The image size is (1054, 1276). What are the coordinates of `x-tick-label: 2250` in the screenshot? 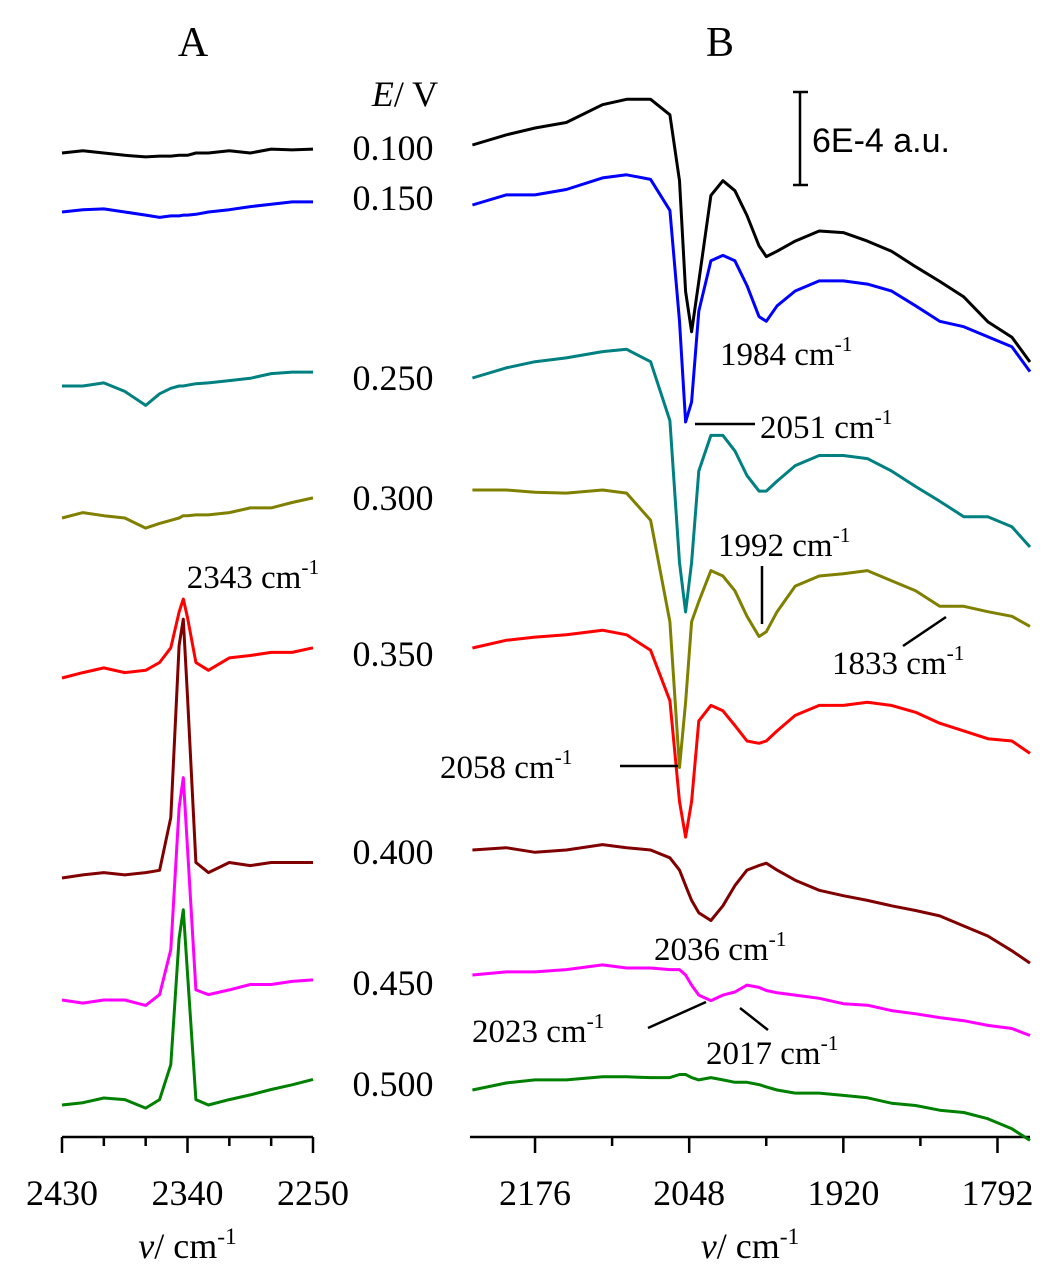 It's located at (313, 1193).